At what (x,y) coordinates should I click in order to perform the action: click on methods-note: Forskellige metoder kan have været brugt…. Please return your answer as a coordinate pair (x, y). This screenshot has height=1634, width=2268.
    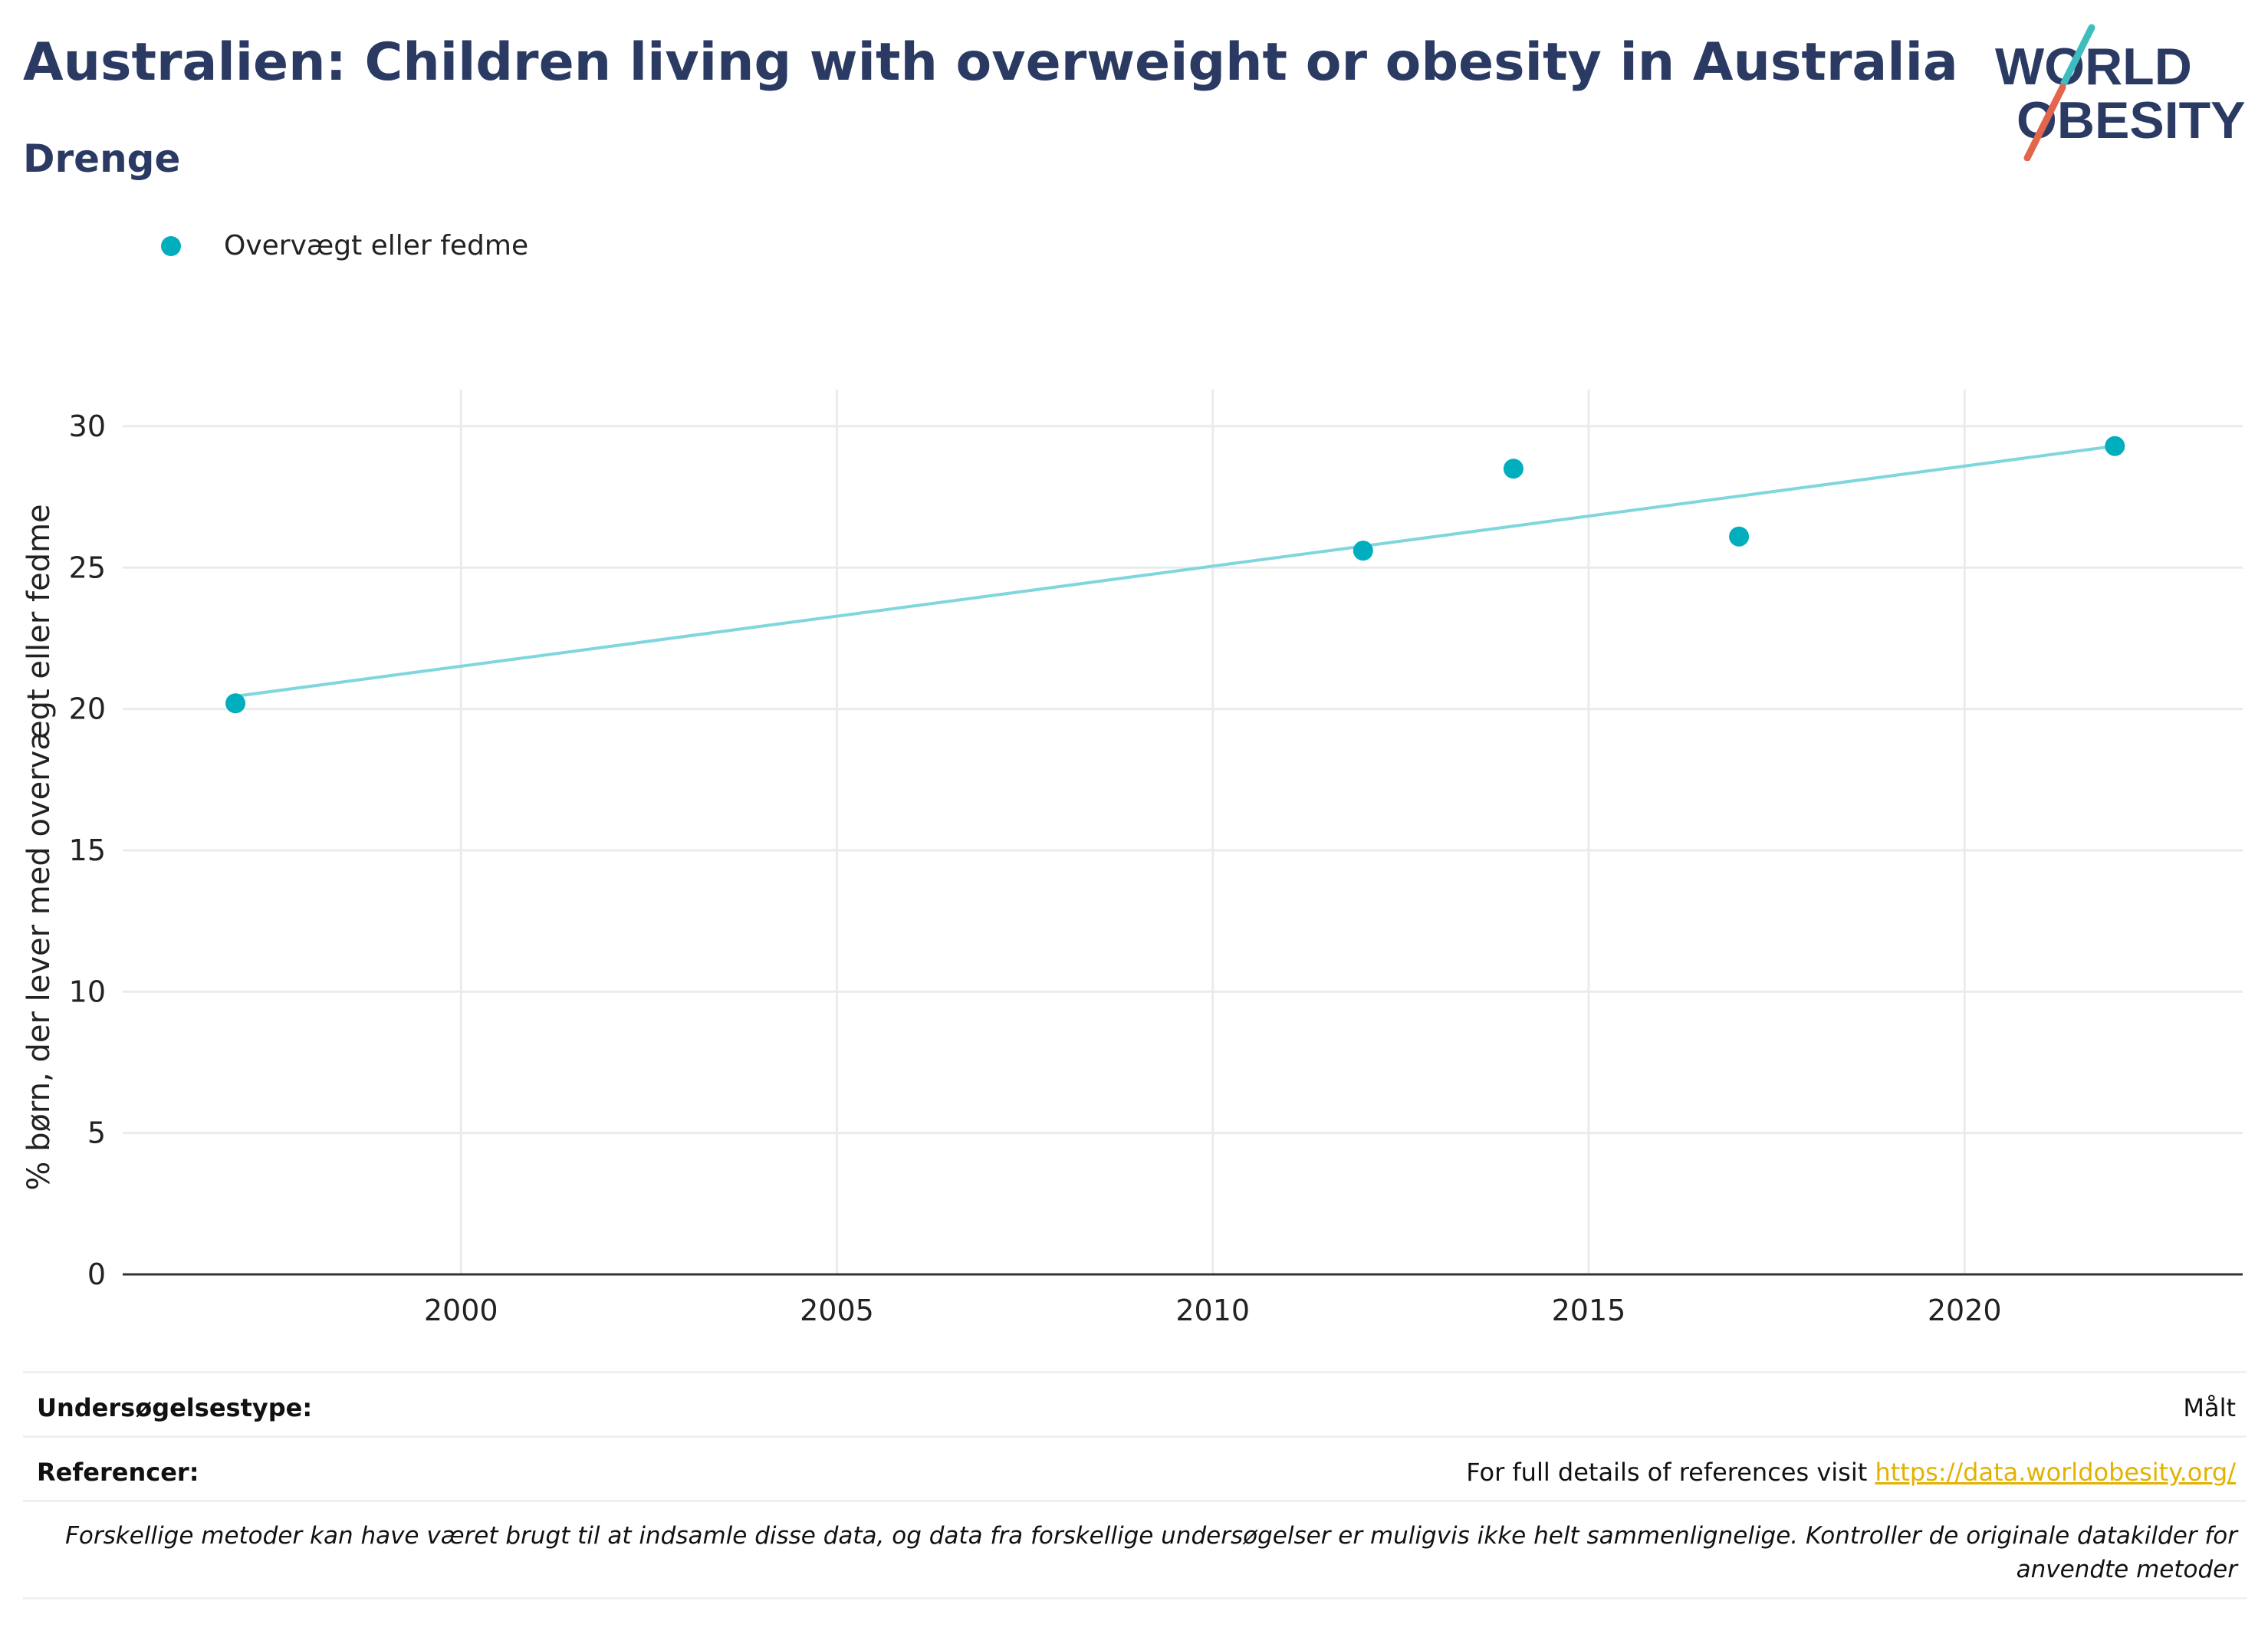
    Looking at the image, I should click on (1151, 1553).